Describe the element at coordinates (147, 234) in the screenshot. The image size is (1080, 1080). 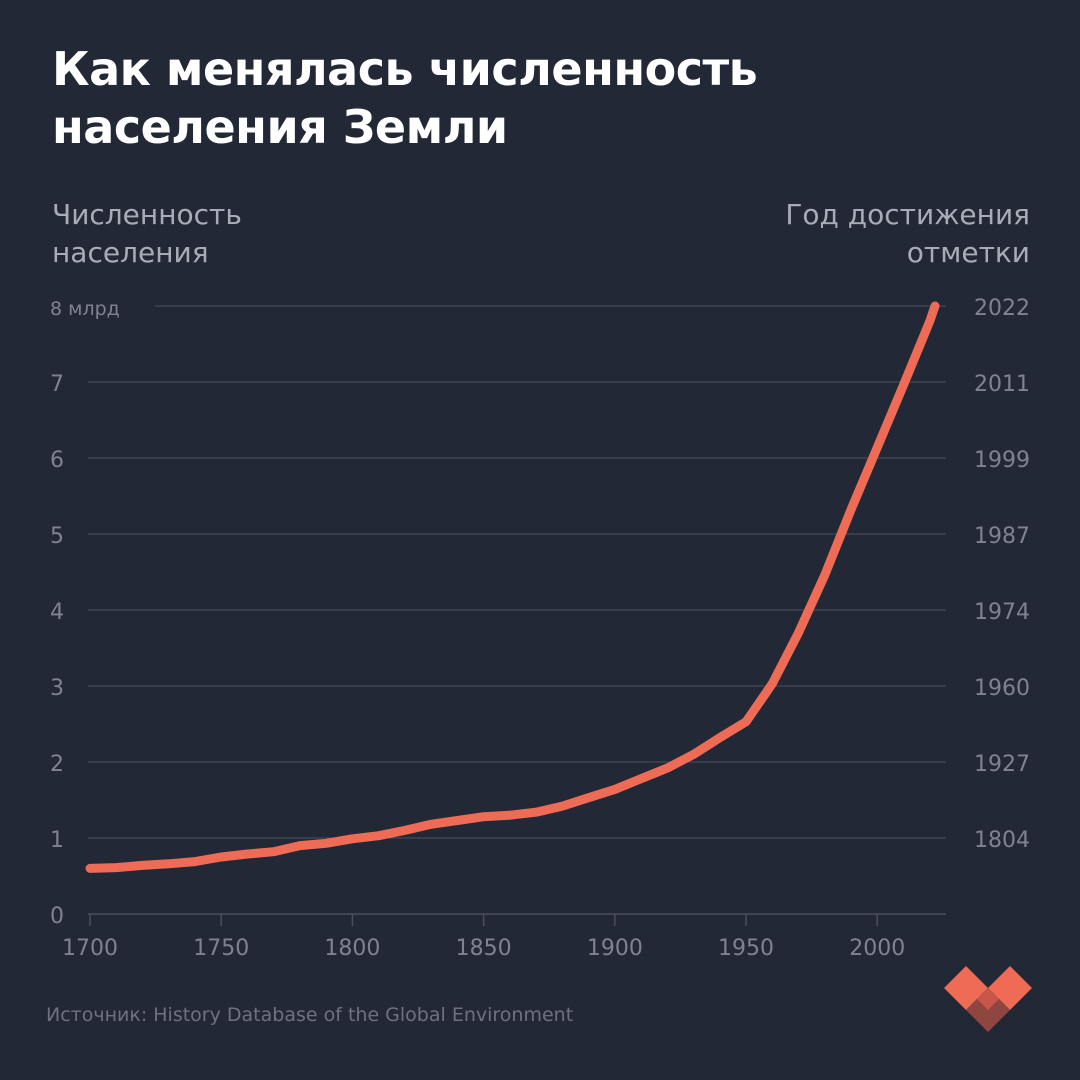
I see `left-axis-title: Численность населения` at that location.